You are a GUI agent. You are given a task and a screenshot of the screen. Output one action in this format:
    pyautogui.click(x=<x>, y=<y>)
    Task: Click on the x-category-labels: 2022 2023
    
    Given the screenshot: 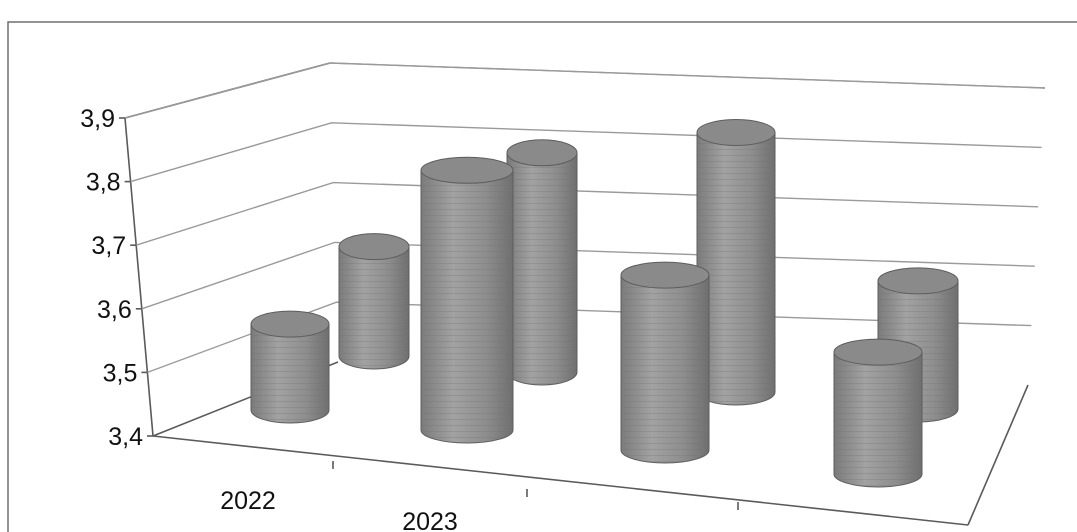 What is the action you would take?
    pyautogui.click(x=339, y=509)
    